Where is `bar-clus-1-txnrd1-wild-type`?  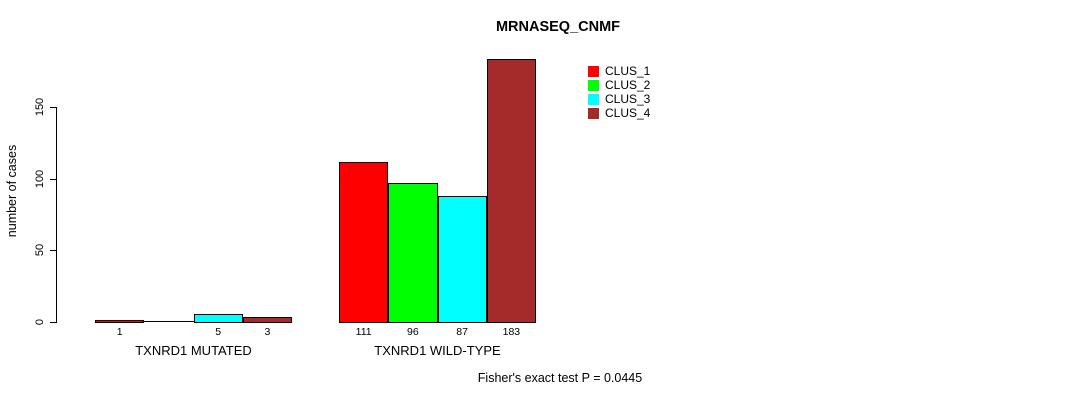
bar-clus-1-txnrd1-wild-type is located at coordinates (364, 242).